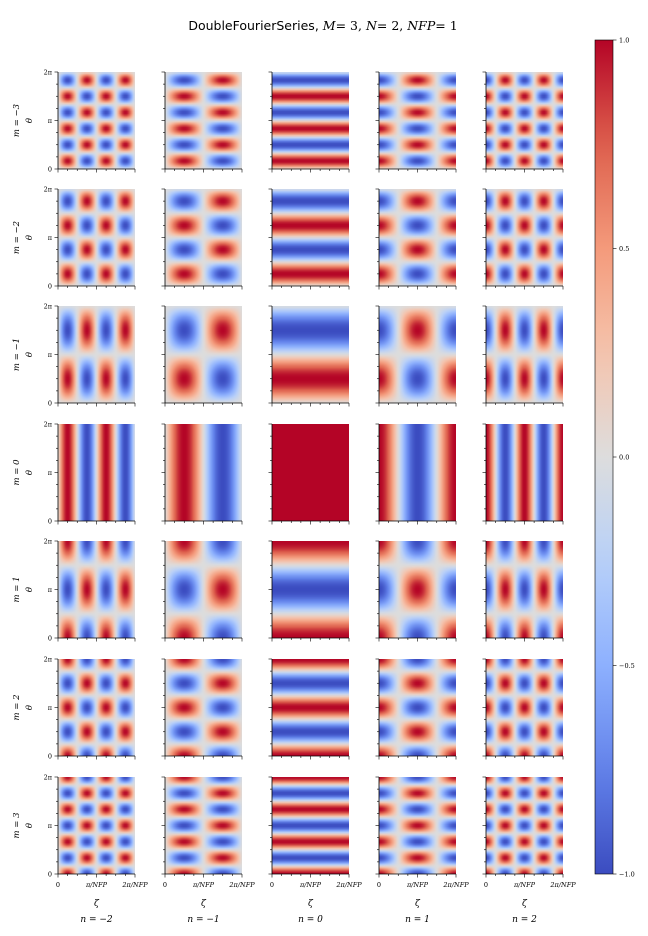 The image size is (648, 936). Describe the element at coordinates (524, 120) in the screenshot. I see `heatmap-panel-m-3-n2` at that location.